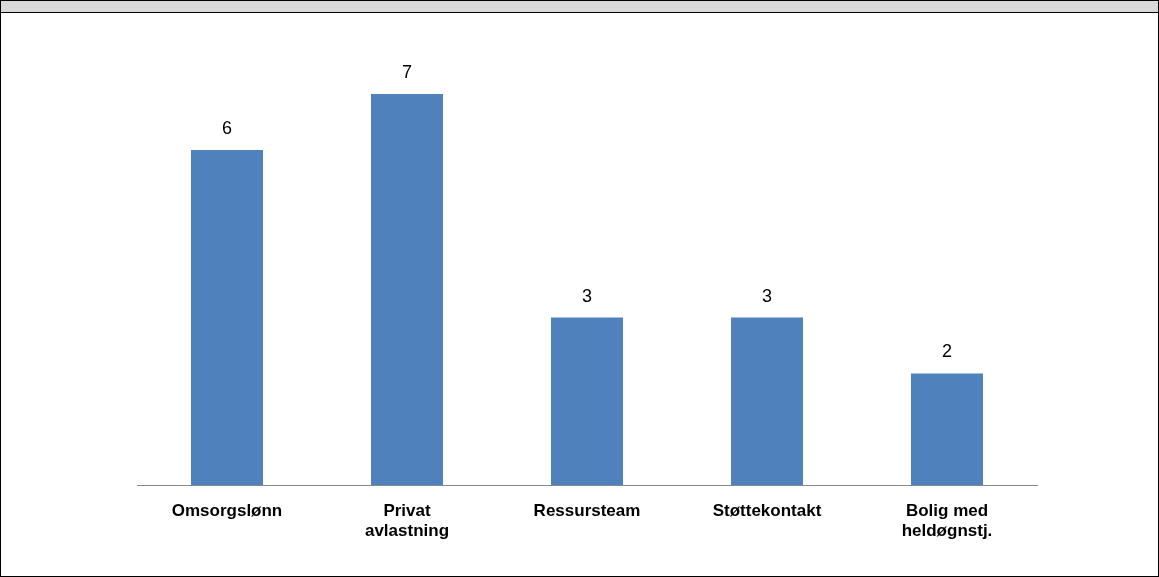 This screenshot has height=577, width=1159. Describe the element at coordinates (407, 71) in the screenshot. I see `data-label: 7` at that location.